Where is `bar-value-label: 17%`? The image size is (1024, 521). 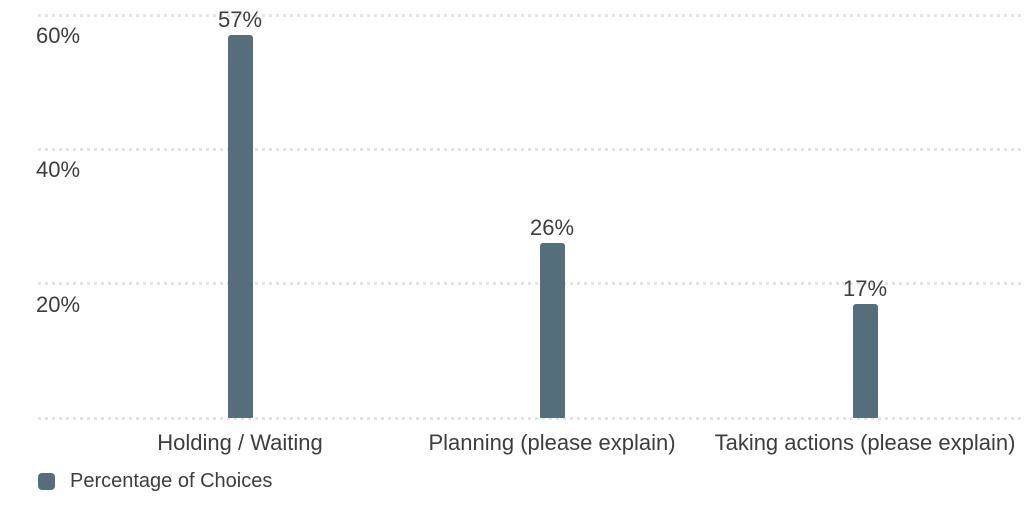
bar-value-label: 17% is located at coordinates (865, 288).